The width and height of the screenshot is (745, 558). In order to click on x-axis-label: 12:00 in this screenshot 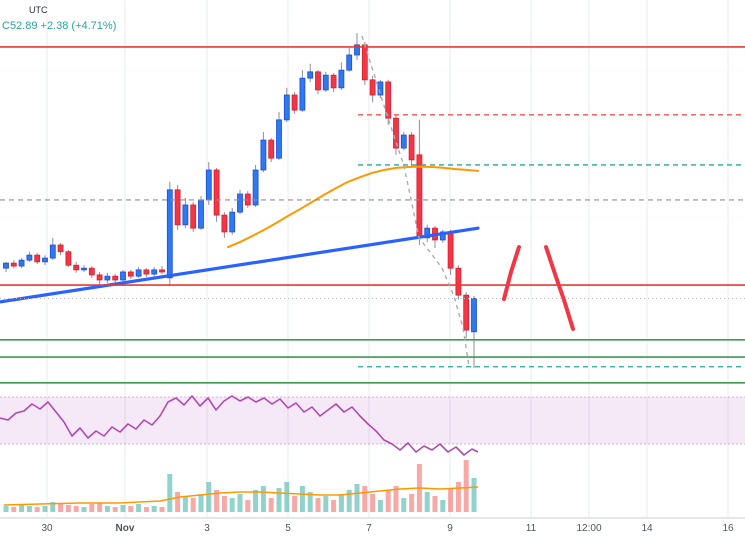, I will do `click(588, 528)`.